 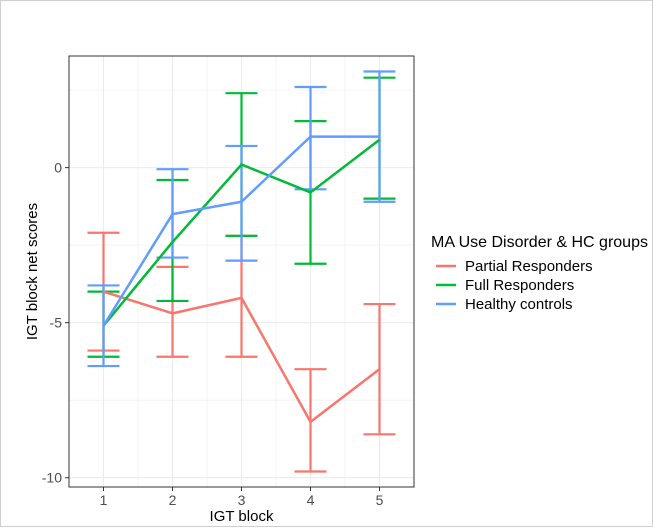 What do you see at coordinates (380, 500) in the screenshot?
I see `x-tick-label: 5` at bounding box center [380, 500].